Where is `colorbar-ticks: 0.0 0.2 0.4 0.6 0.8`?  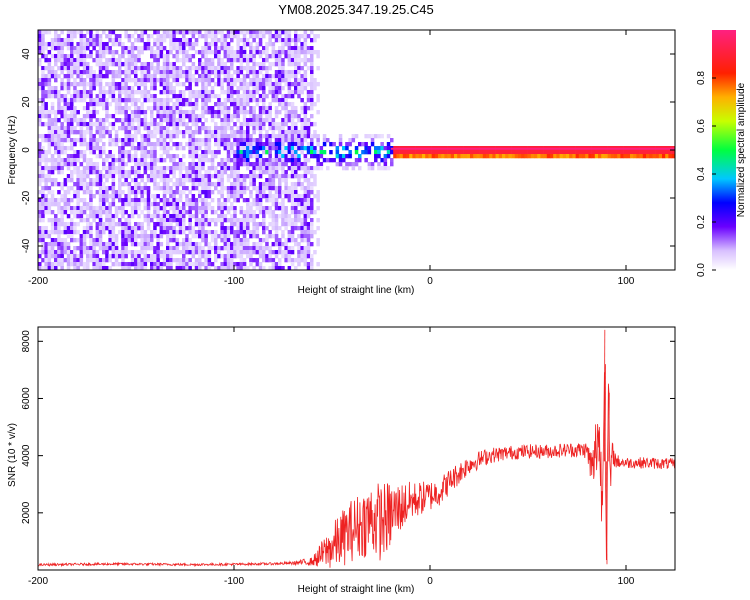 colorbar-ticks: 0.0 0.2 0.4 0.6 0.8 is located at coordinates (706, 174).